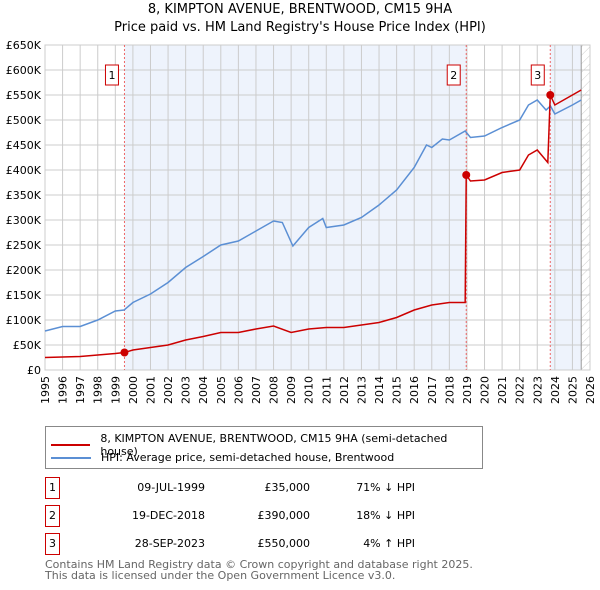 Image resolution: width=600 pixels, height=590 pixels. Describe the element at coordinates (245, 488) in the screenshot. I see `sale-row: 1 09-JUL-1999 £35,000 71% ↓ HPI` at that location.